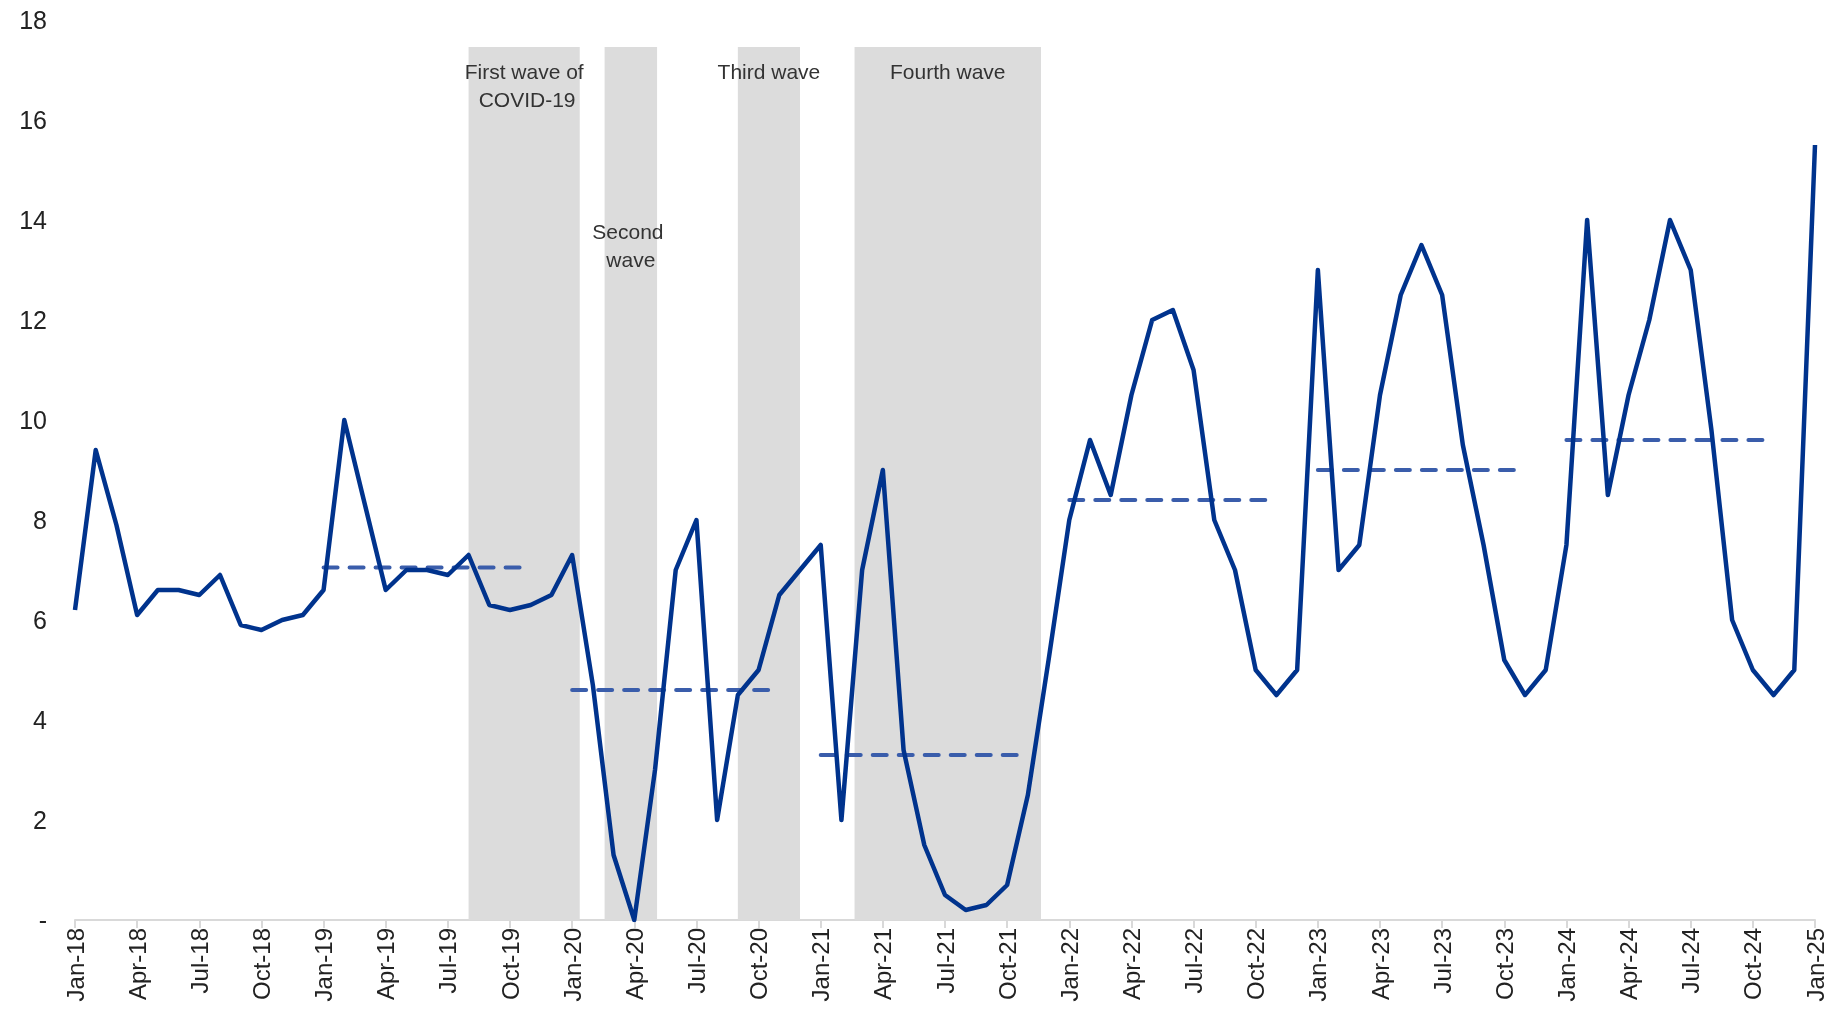  I want to click on x-tick-label: Oct-22, so click(1256, 964).